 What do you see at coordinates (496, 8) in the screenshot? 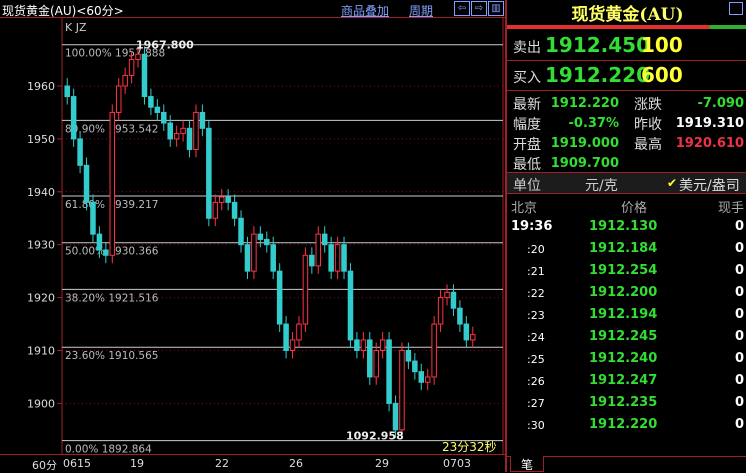
I see `layout-icon: ▥` at bounding box center [496, 8].